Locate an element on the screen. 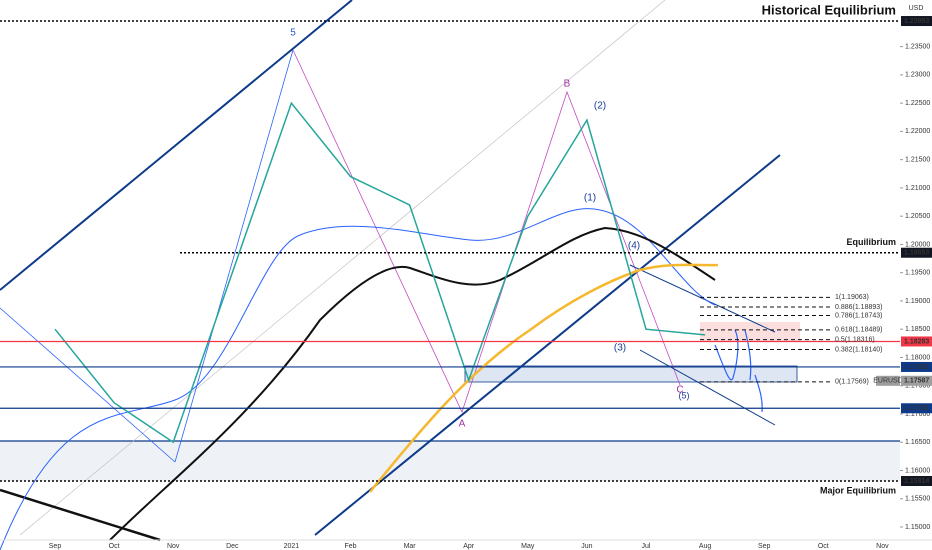 This screenshot has width=932, height=550. fib-label: 0.886(1.18893) is located at coordinates (858, 307).